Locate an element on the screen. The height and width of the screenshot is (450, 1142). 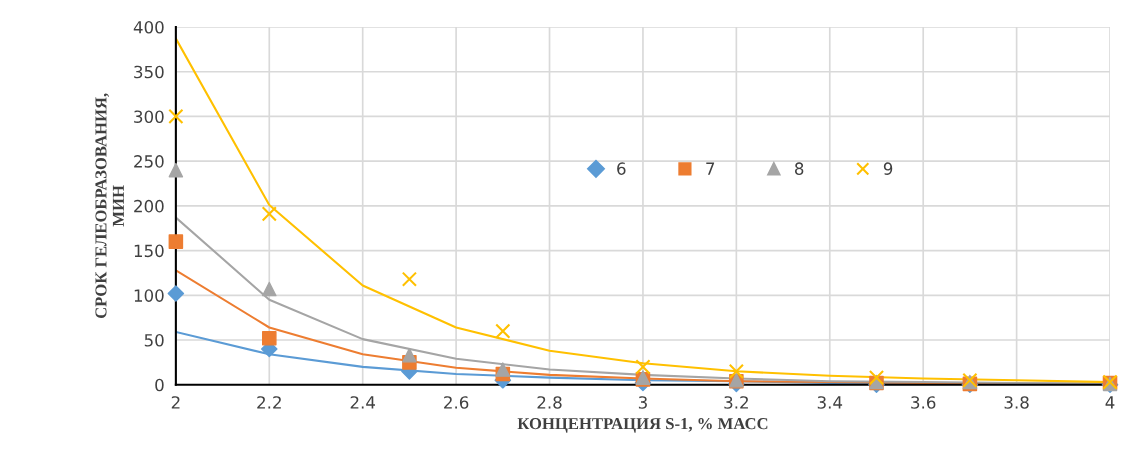
y-tick-label: 150 is located at coordinates (149, 251).